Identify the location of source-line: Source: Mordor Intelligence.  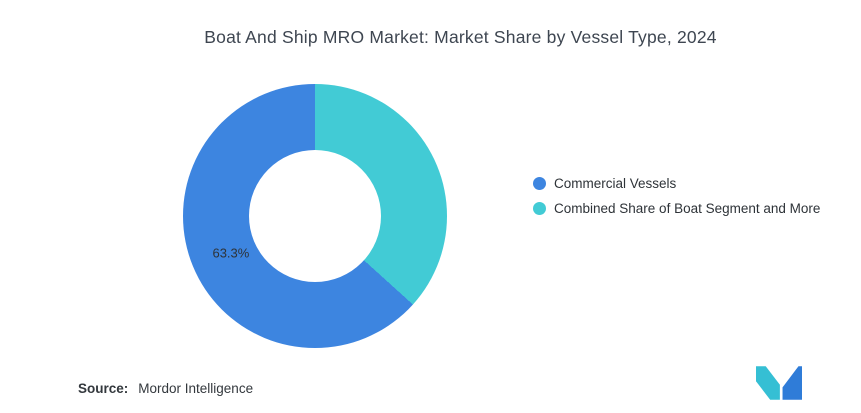
(165, 388).